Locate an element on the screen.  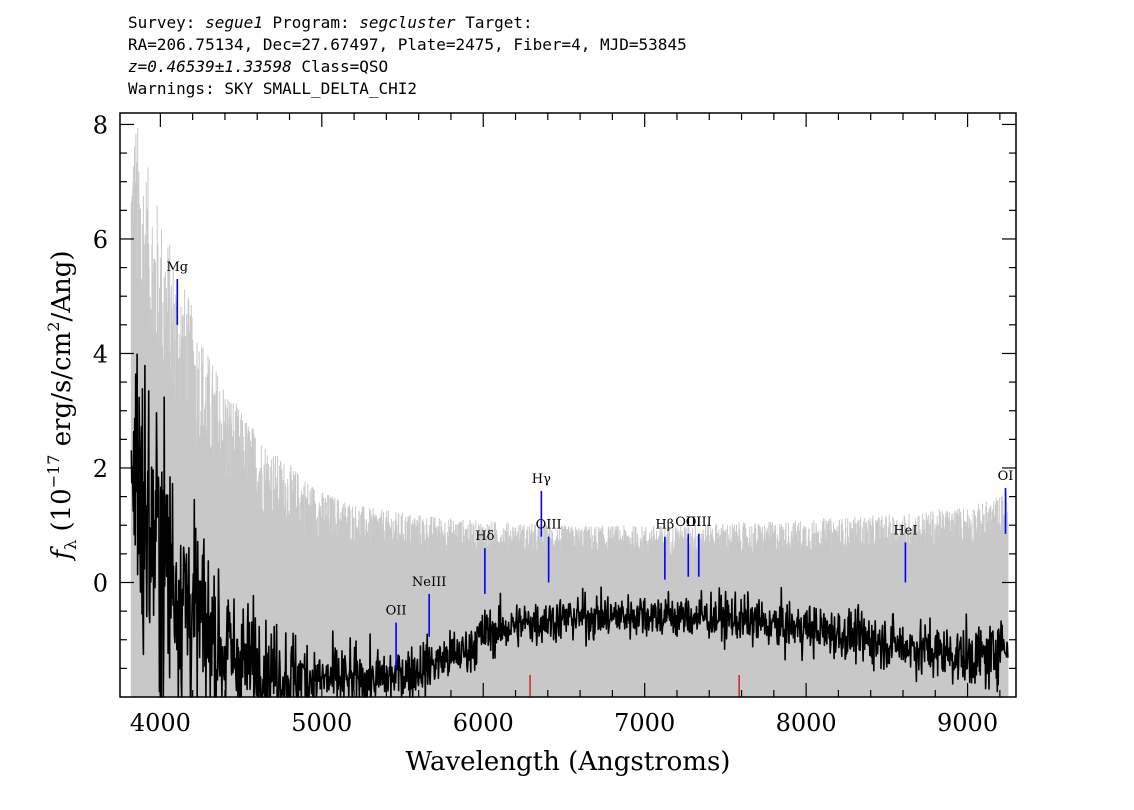
x-tick-label: 4000 is located at coordinates (160, 723).